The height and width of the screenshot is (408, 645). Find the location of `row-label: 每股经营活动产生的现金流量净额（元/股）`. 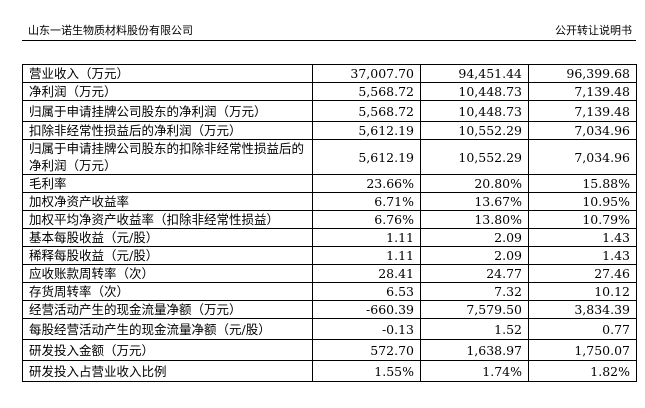

row-label: 每股经营活动产生的现金流量净额（元/股） is located at coordinates (167, 329).